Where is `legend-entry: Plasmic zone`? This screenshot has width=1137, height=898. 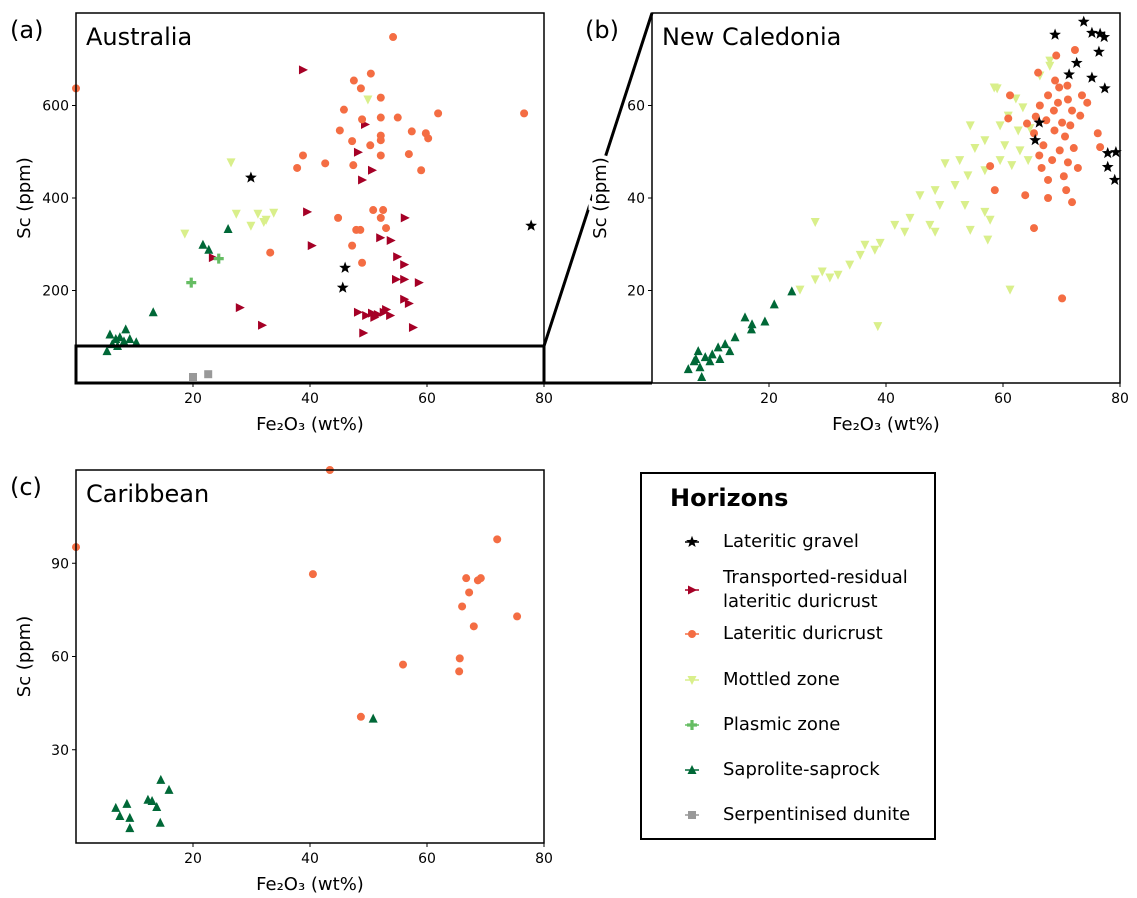
legend-entry: Plasmic zone is located at coordinates (761, 725).